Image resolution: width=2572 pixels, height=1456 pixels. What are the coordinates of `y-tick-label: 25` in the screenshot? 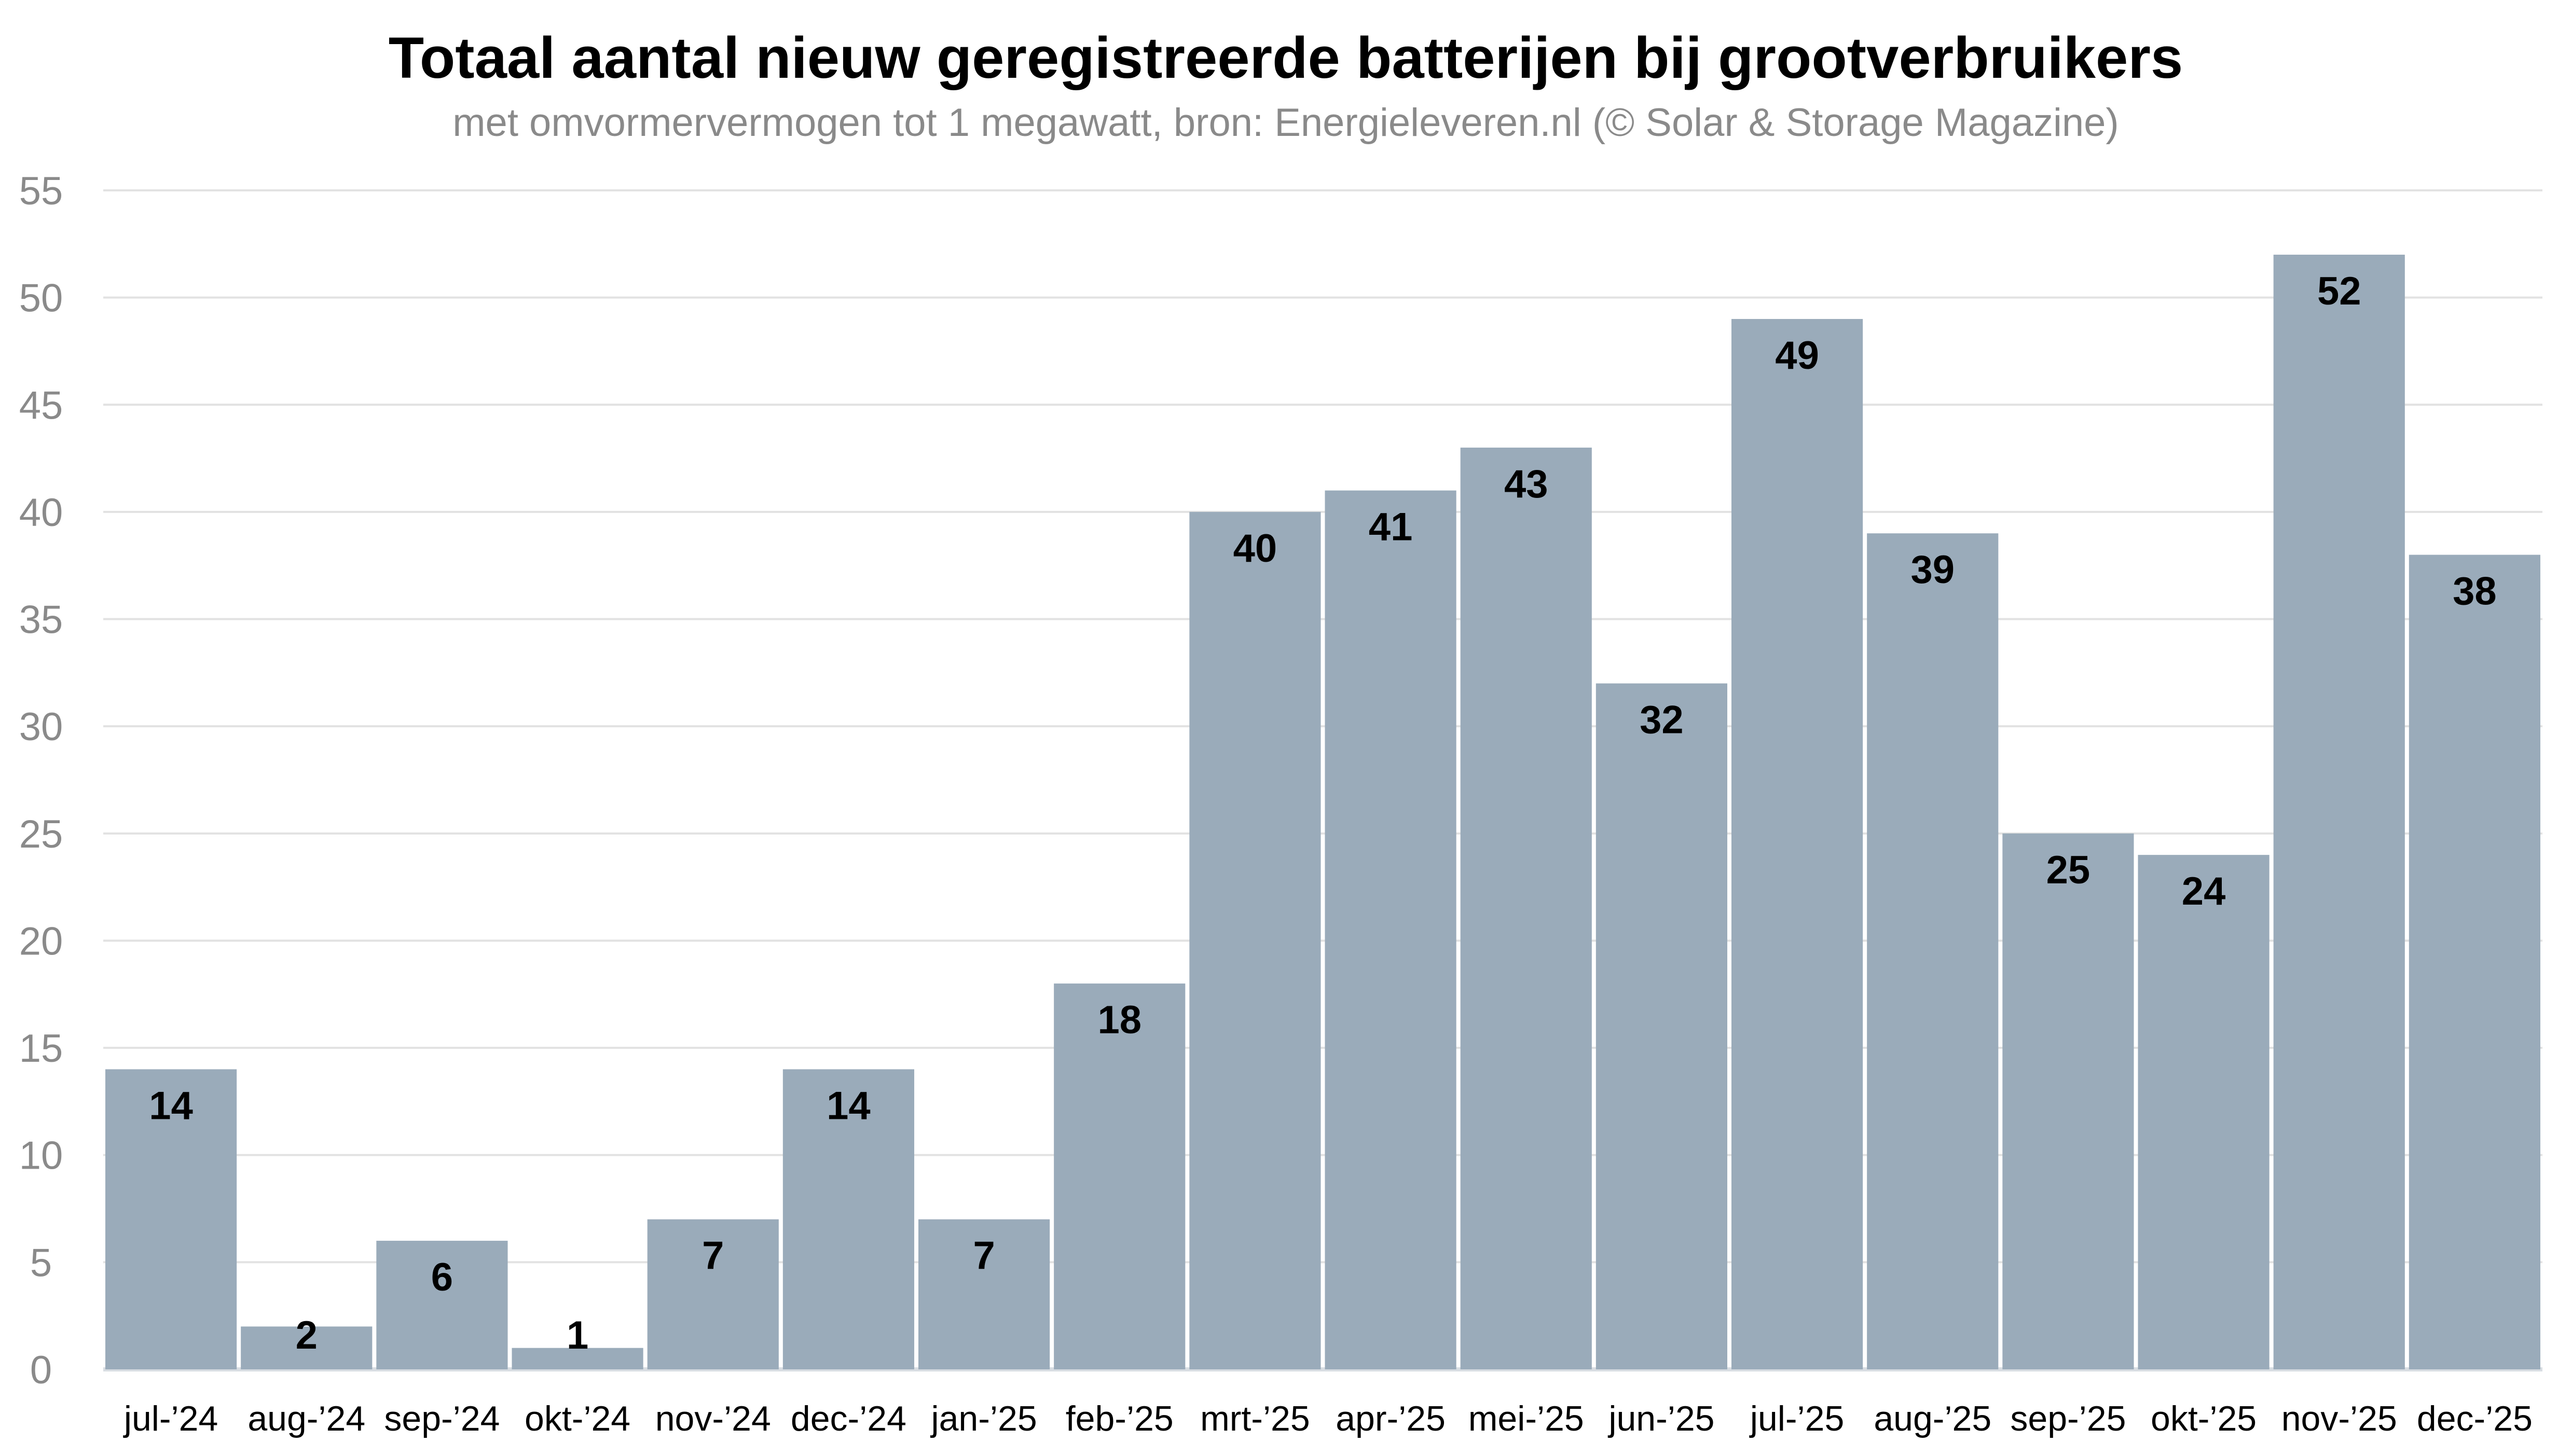 It's located at (41, 834).